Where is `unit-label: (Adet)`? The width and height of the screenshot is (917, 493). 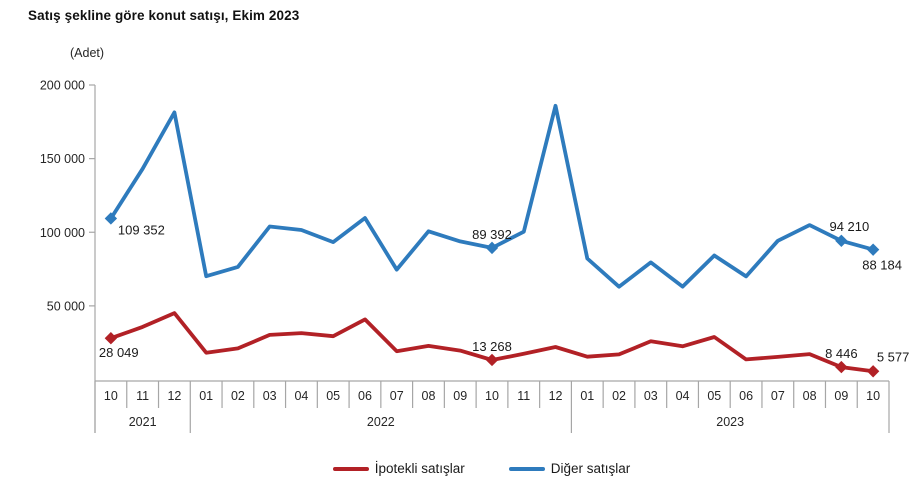 unit-label: (Adet) is located at coordinates (87, 53).